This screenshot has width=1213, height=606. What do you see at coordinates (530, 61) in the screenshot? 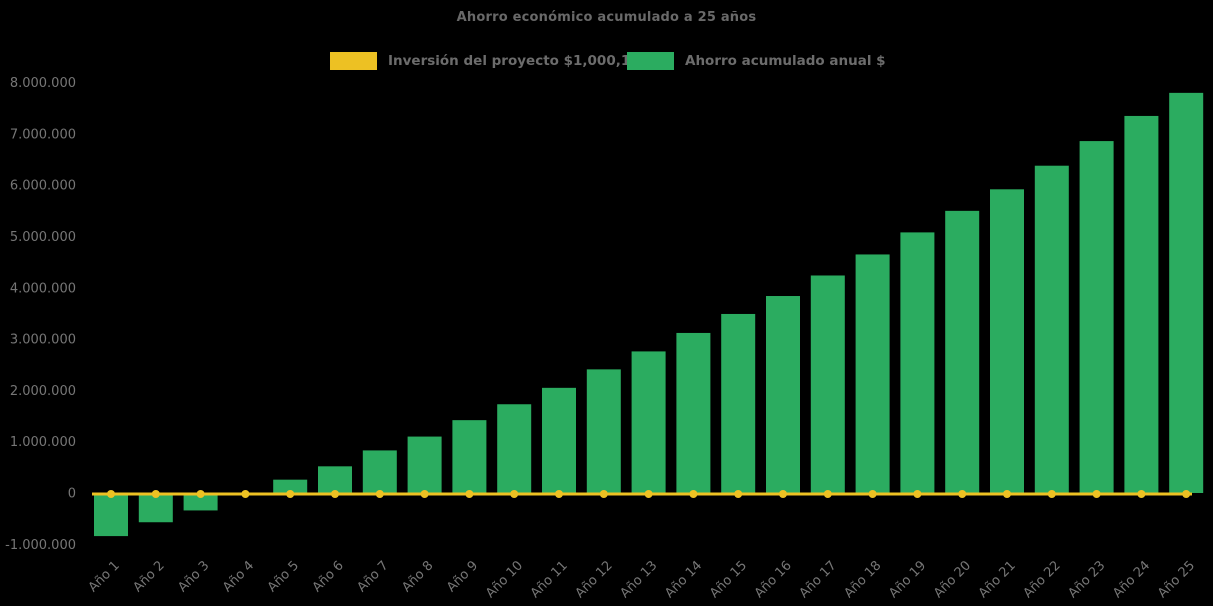
I see `legend-label-inversion: Inversión del proyecto $1,000,198.00` at bounding box center [530, 61].